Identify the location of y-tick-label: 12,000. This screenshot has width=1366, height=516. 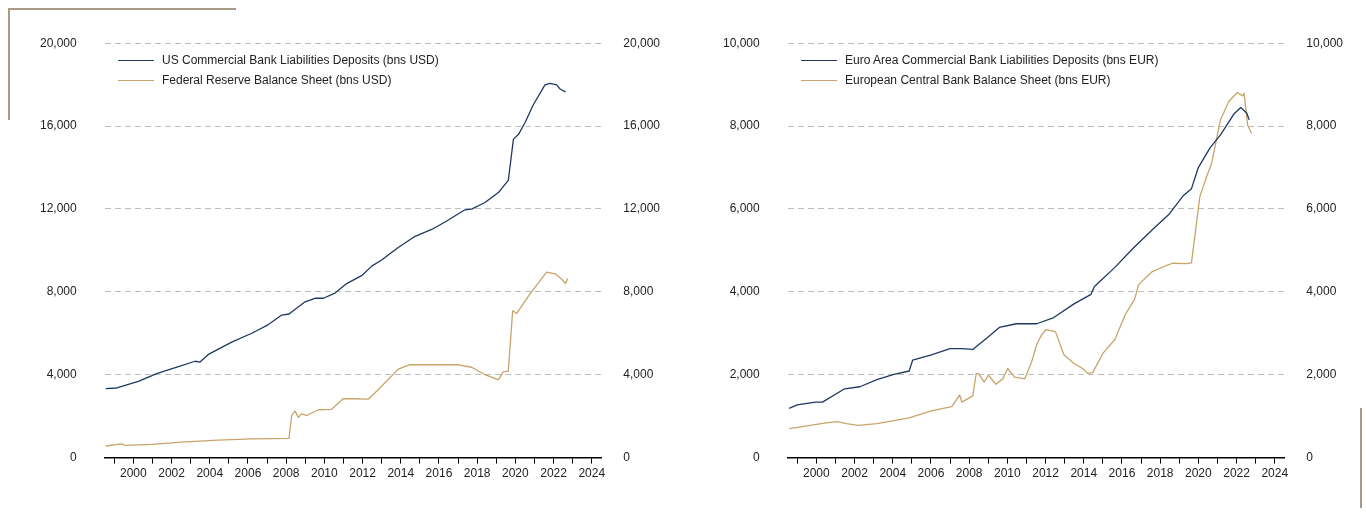
(59, 208).